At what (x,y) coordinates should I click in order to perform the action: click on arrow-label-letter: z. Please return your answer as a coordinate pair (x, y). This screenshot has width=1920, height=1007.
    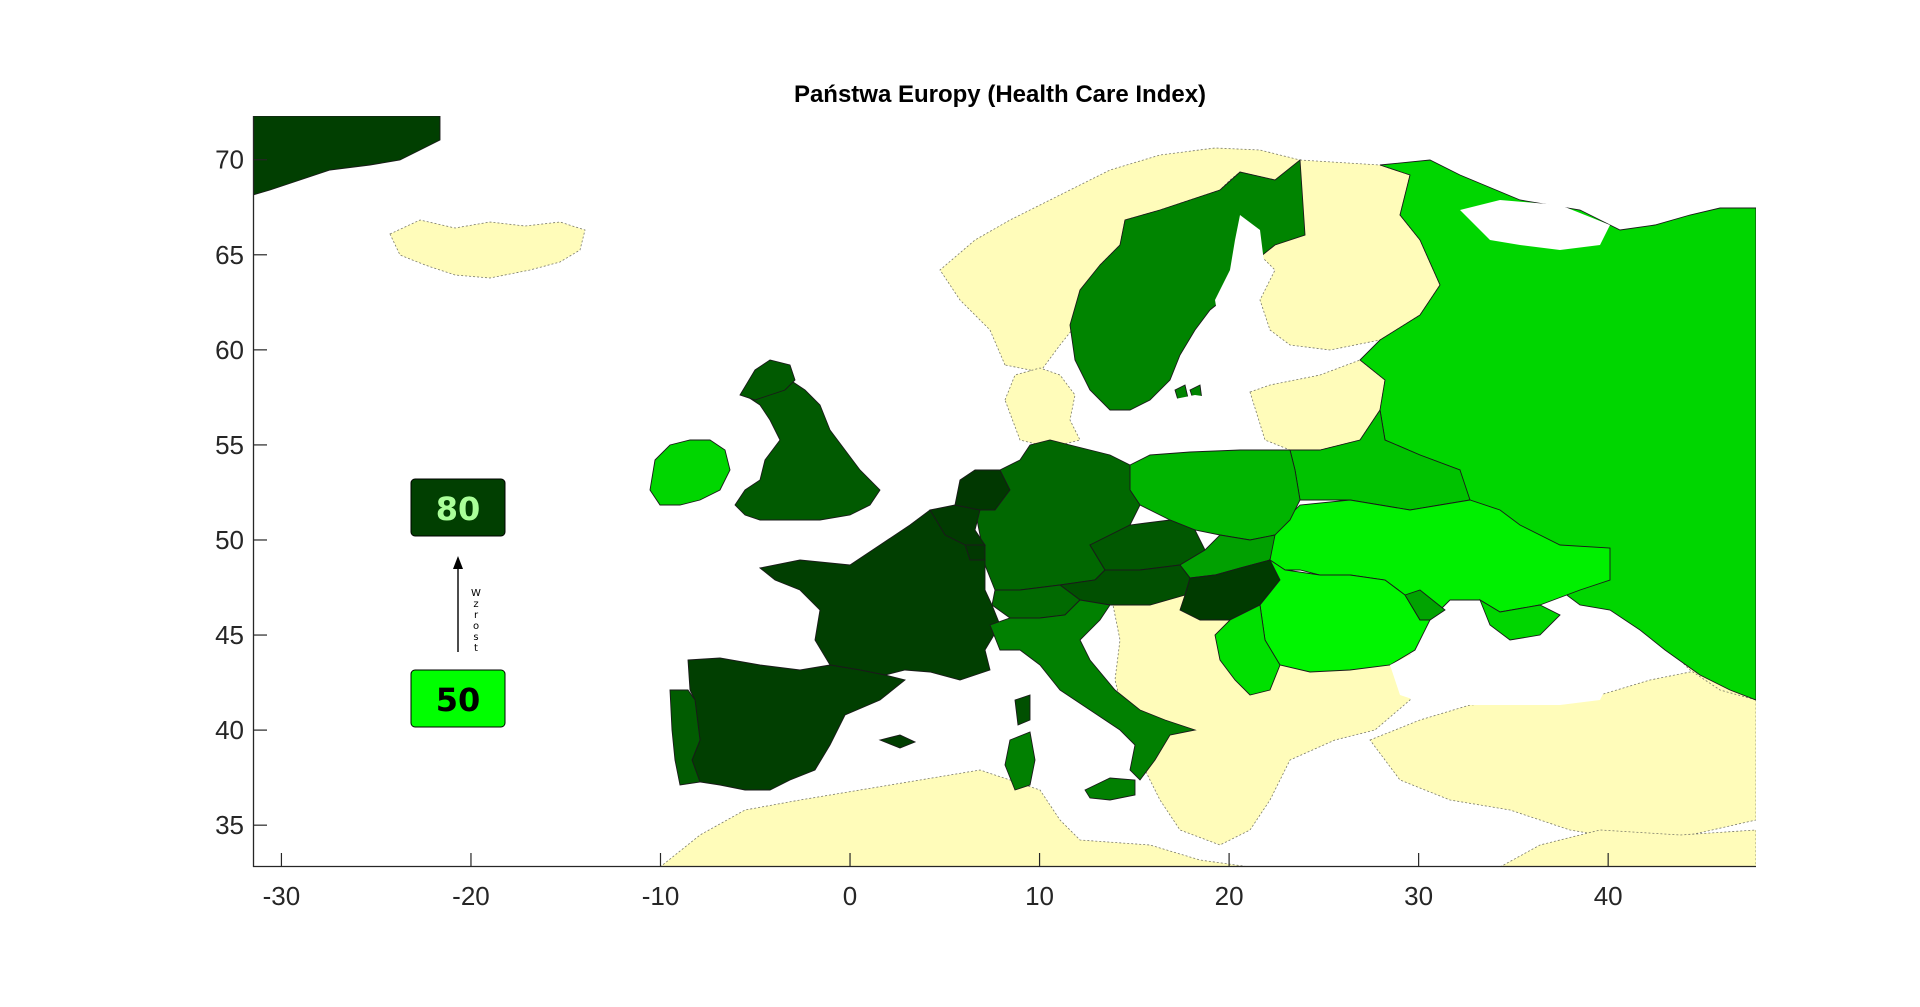
    Looking at the image, I should click on (475, 604).